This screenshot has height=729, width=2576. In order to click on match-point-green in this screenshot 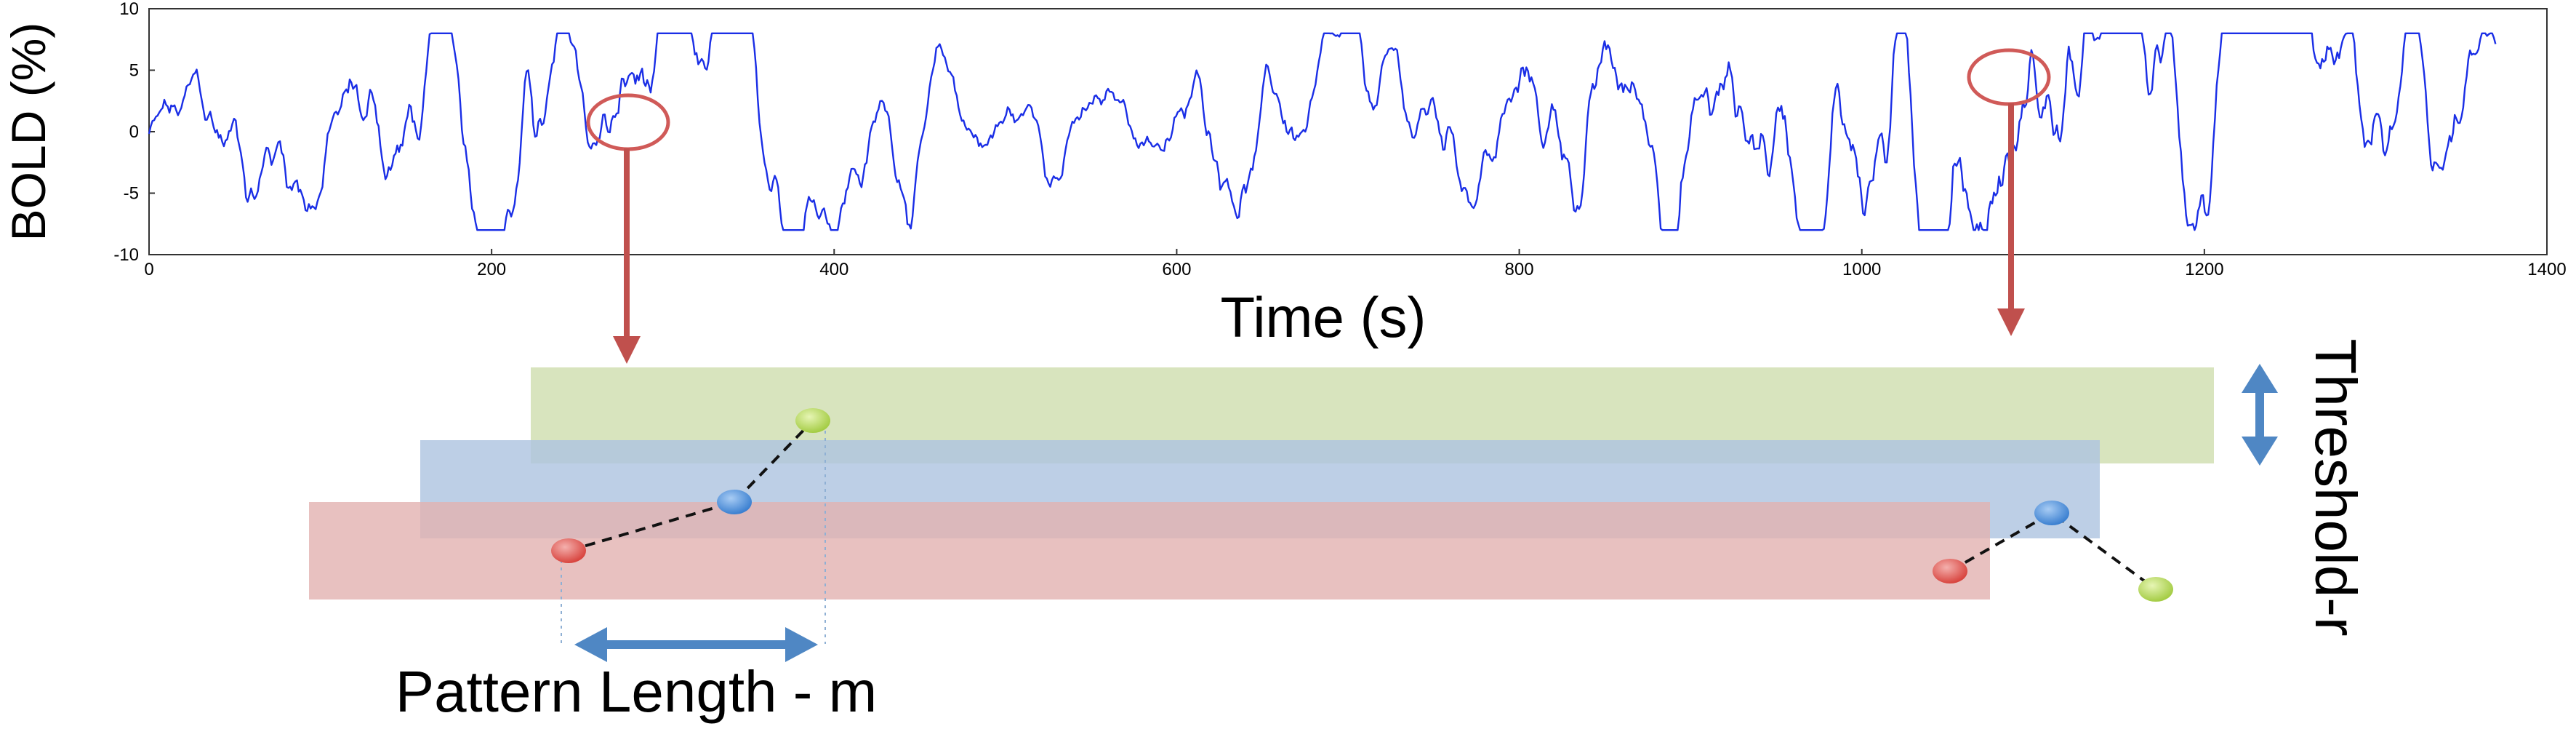, I will do `click(2155, 589)`.